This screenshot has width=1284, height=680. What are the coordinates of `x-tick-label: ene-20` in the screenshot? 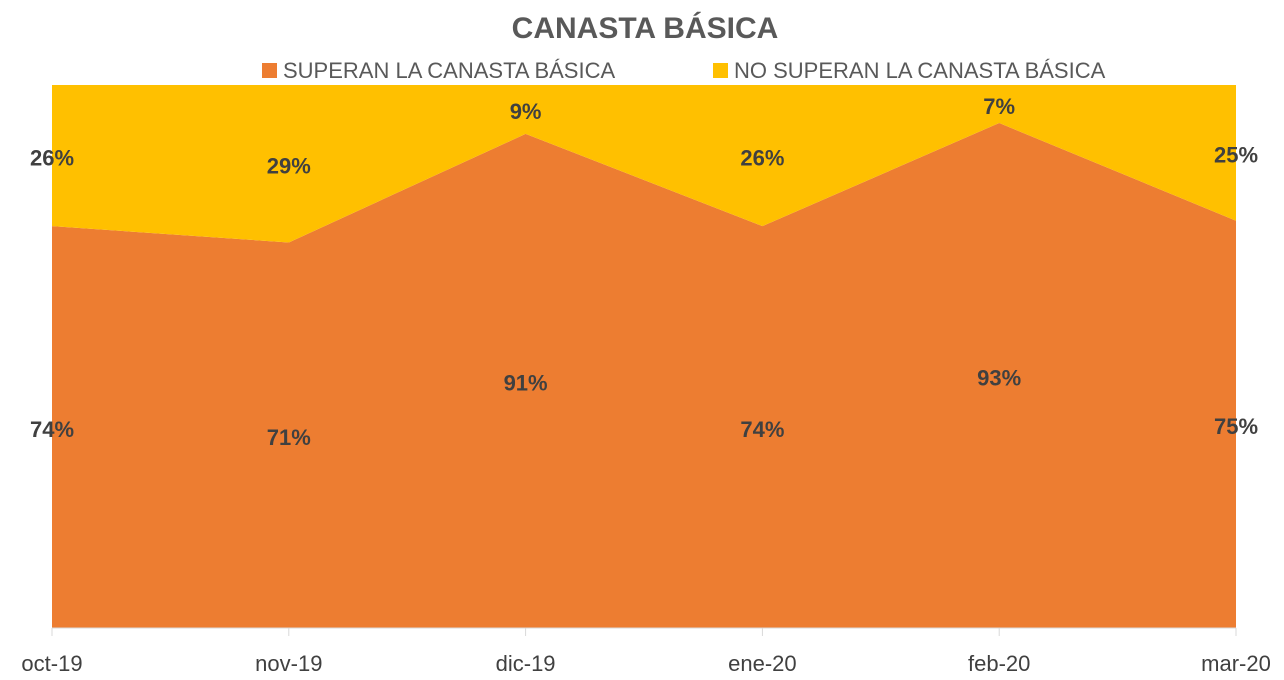 It's located at (762, 663).